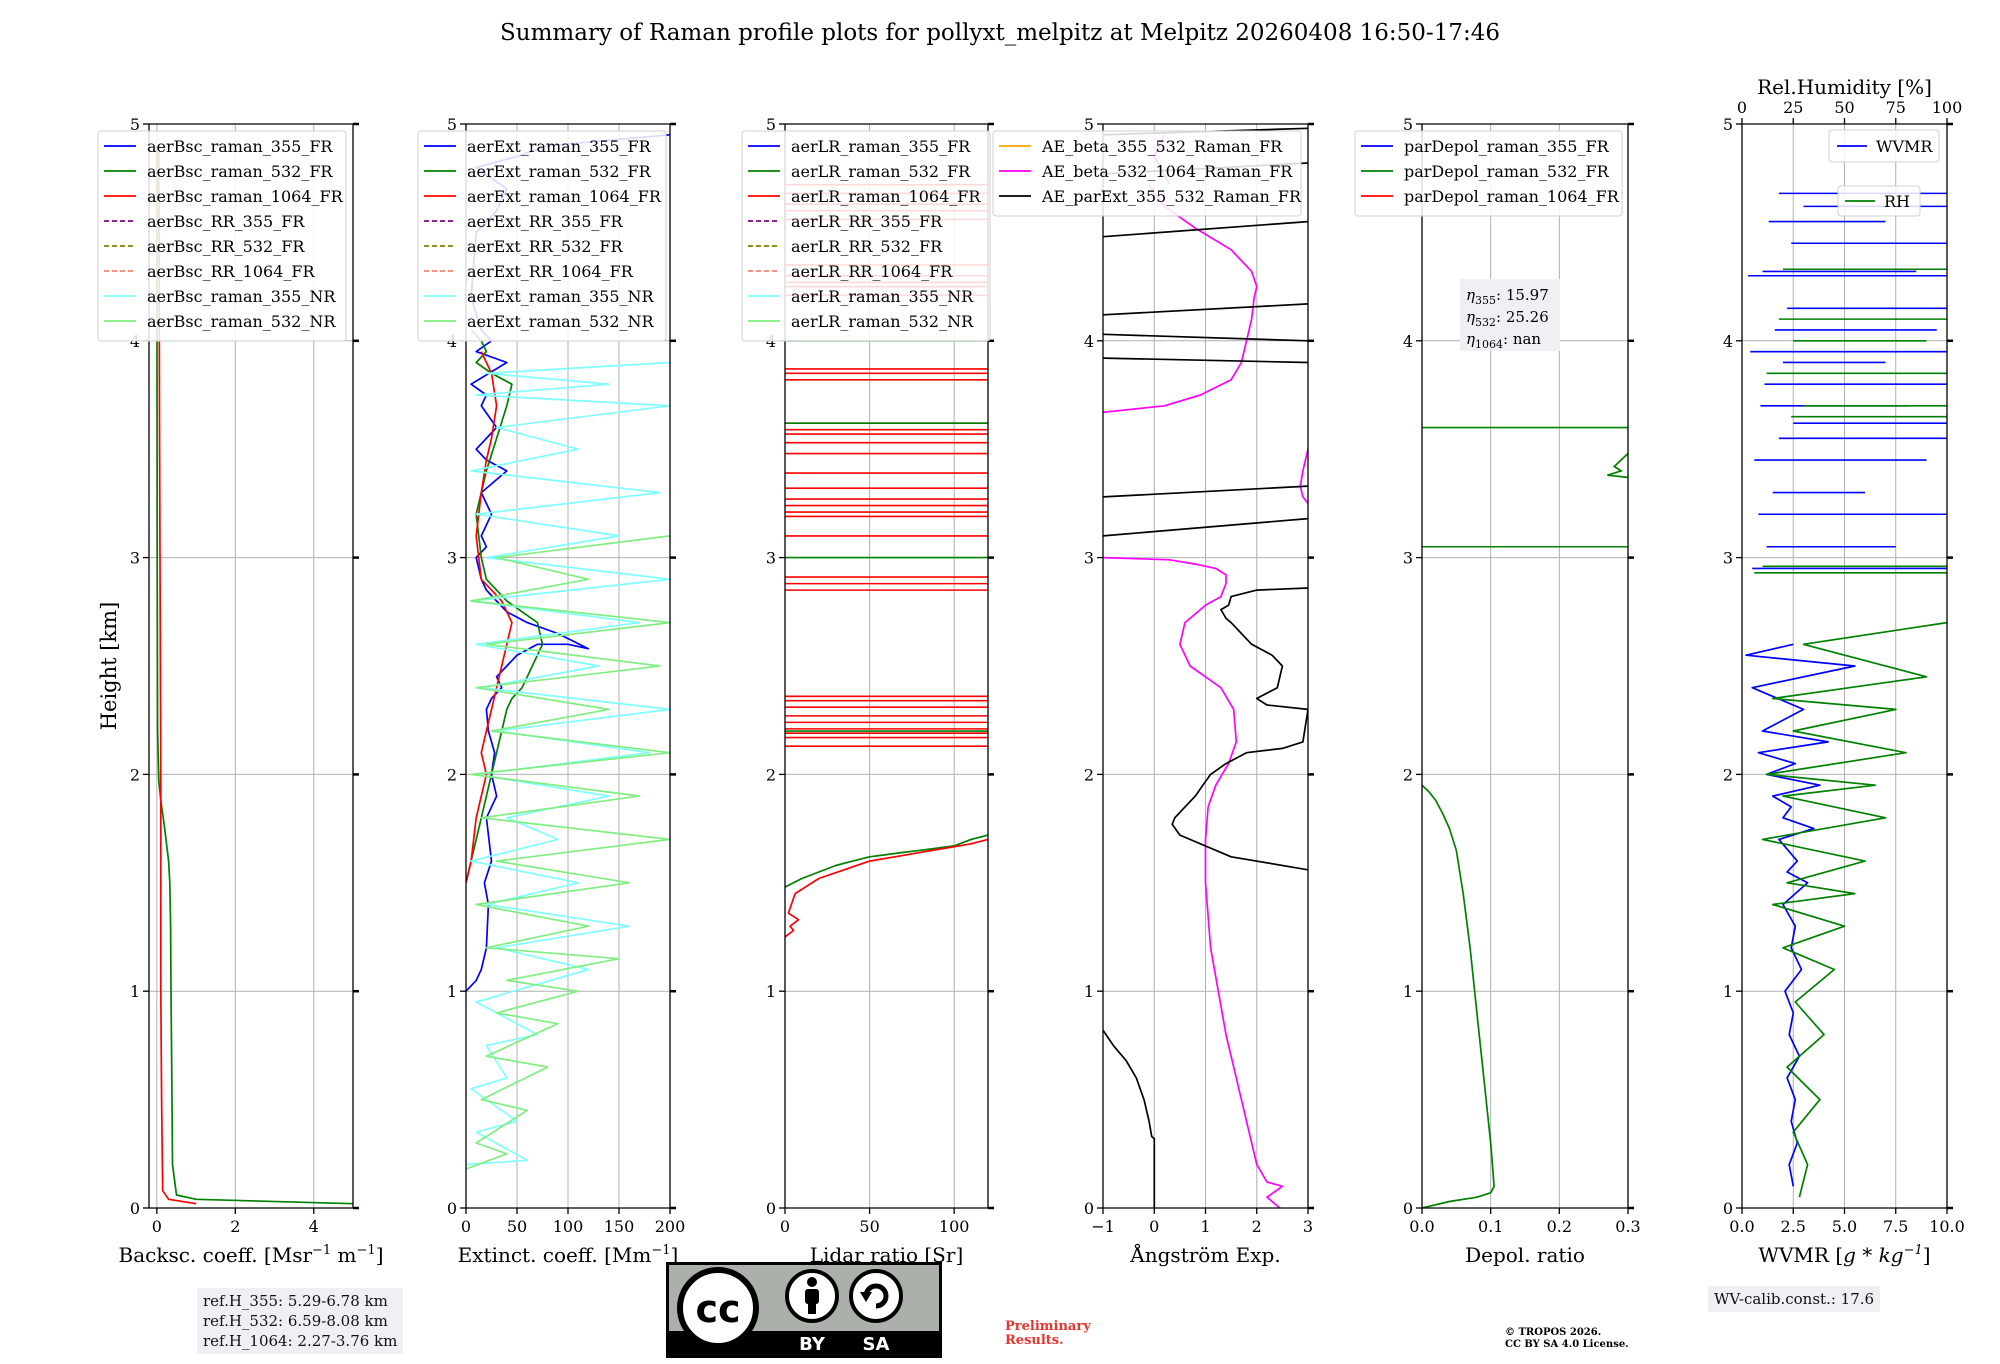  I want to click on series-aerLR_raman_532_FR, so click(886, 861).